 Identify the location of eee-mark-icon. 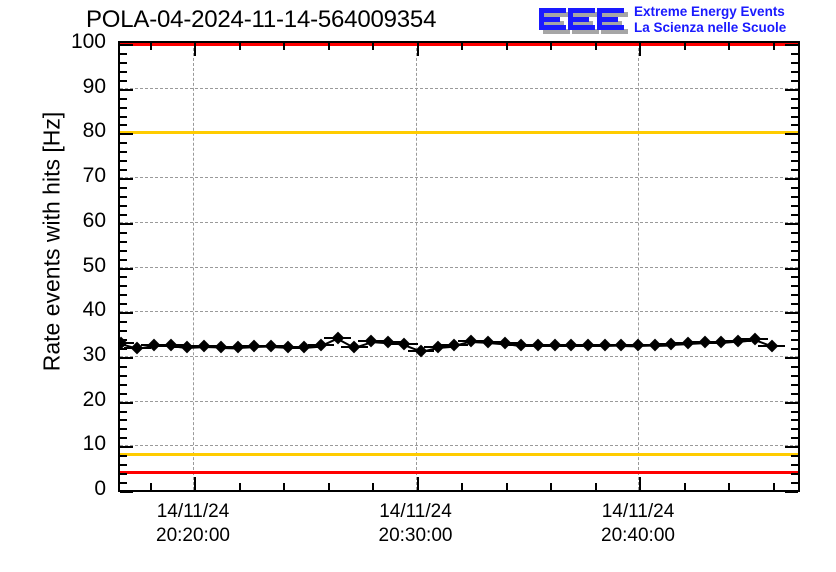
(583, 21).